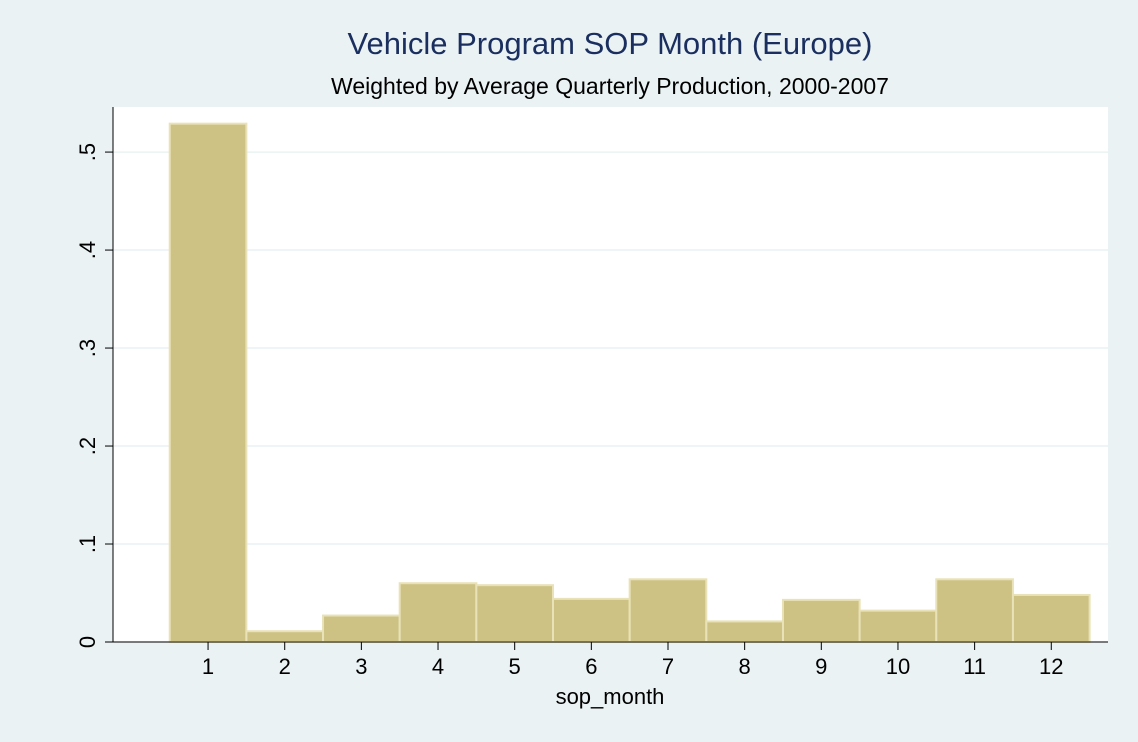 The width and height of the screenshot is (1138, 742). Describe the element at coordinates (87, 642) in the screenshot. I see `y-tick-label: 0` at that location.